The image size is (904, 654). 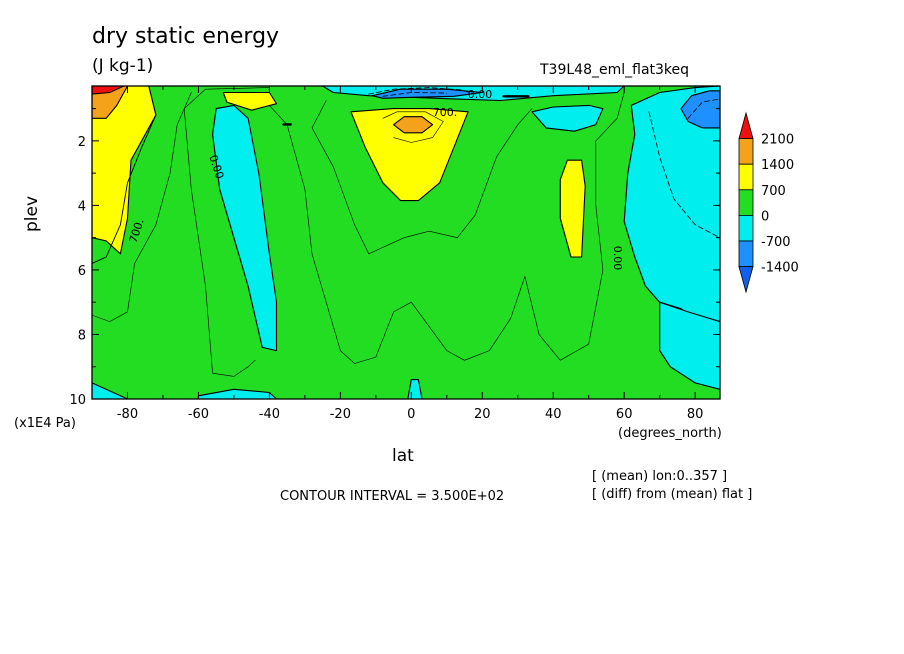 I want to click on colorbar-label: 2100, so click(x=777, y=140).